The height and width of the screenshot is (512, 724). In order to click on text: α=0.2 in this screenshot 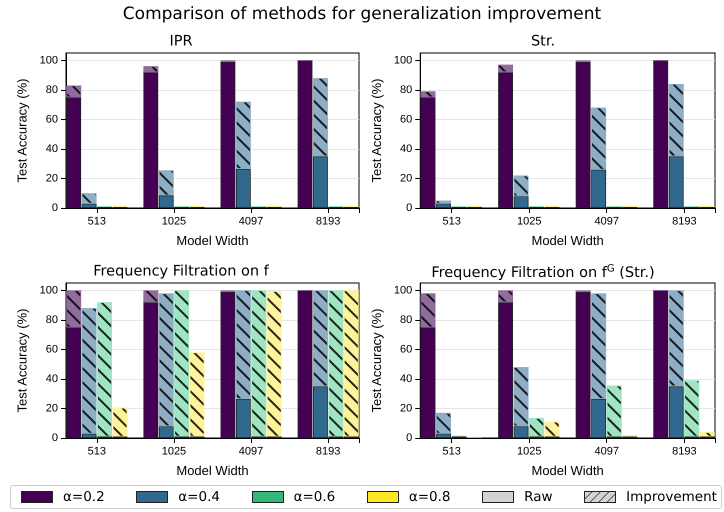, I will do `click(84, 497)`.